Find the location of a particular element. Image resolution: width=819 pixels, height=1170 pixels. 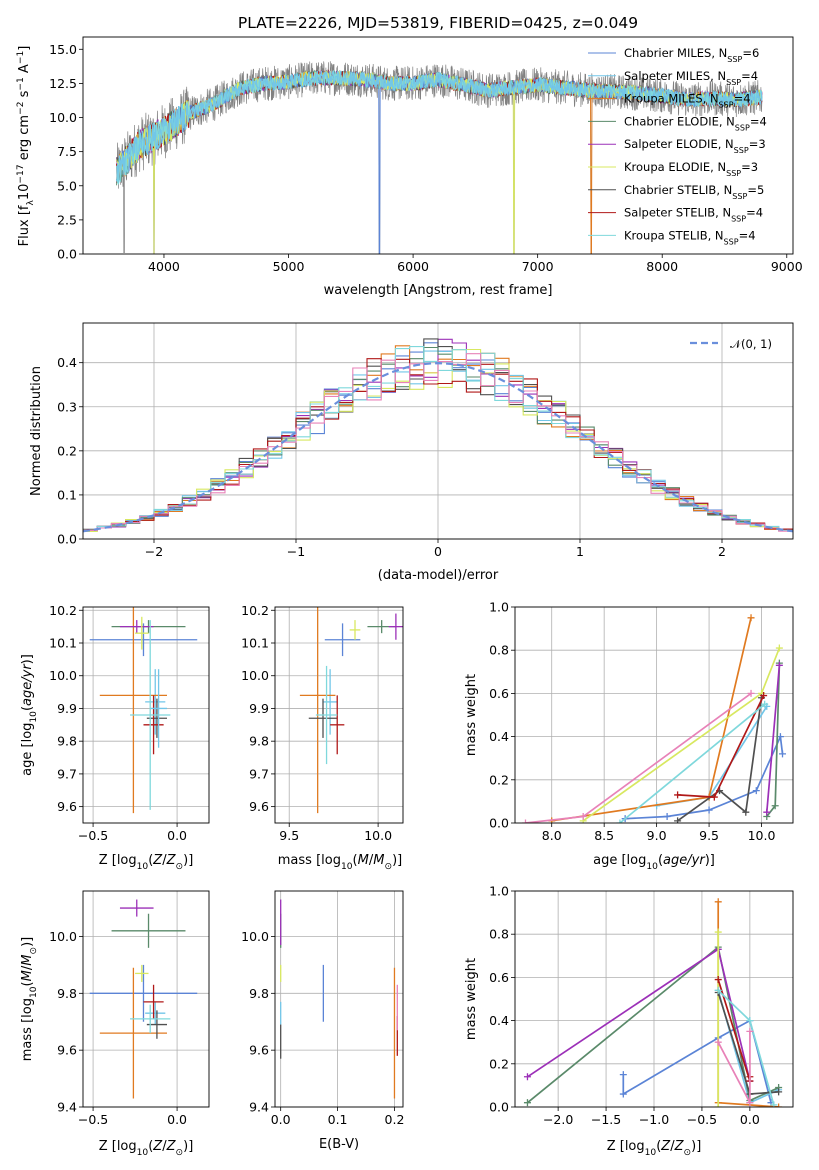

y-axis-label: age [log10(age/yr)] is located at coordinates (29, 715).